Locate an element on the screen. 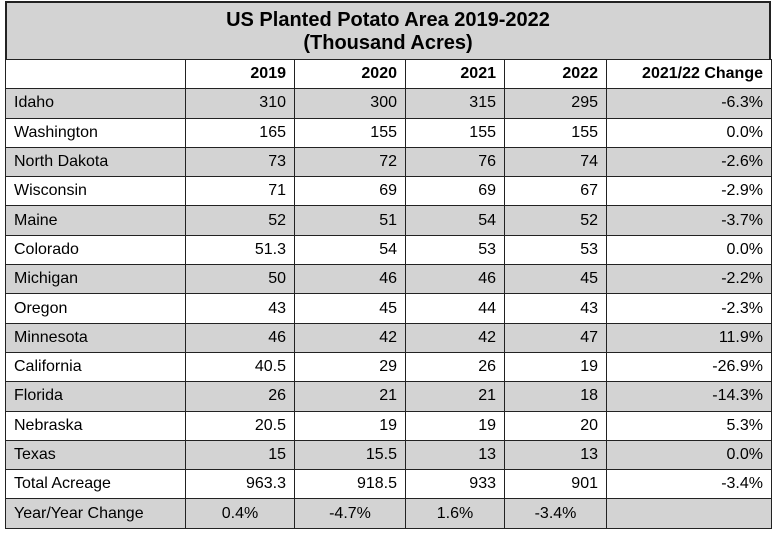 The width and height of the screenshot is (777, 536). row-label: Texas is located at coordinates (95, 455).